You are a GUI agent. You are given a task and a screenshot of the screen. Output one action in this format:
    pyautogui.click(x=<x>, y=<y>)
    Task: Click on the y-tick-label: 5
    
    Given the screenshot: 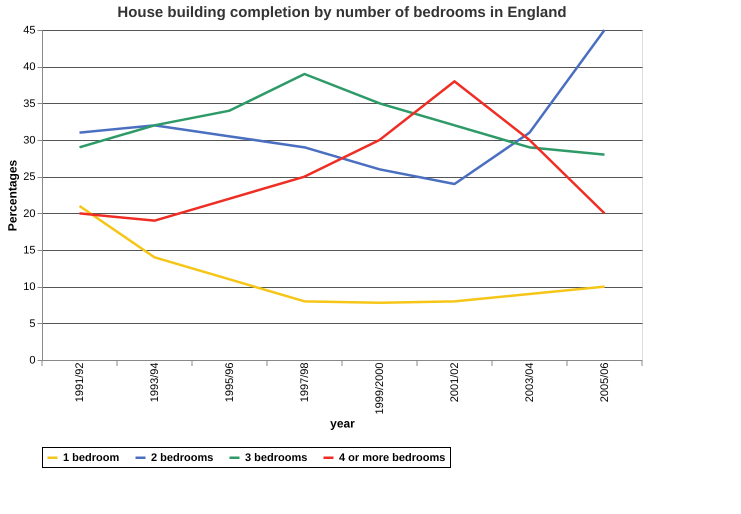 What is the action you would take?
    pyautogui.click(x=32, y=324)
    